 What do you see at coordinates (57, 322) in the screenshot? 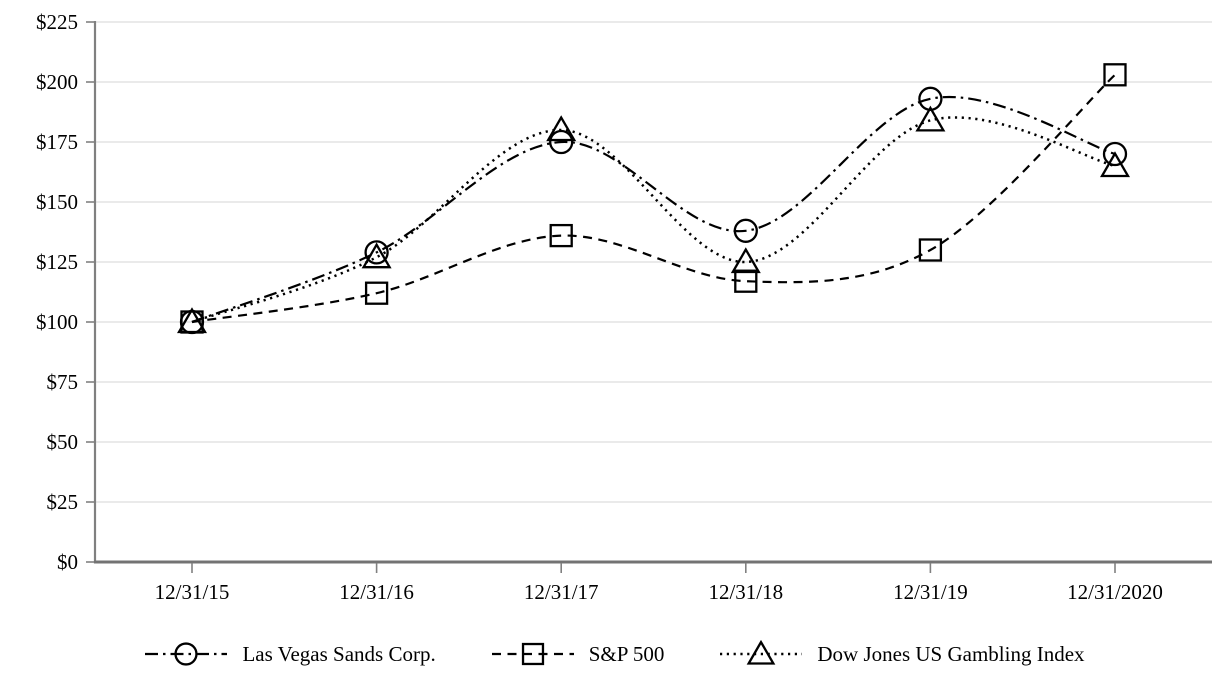
I see `y-axis-label: $100` at bounding box center [57, 322].